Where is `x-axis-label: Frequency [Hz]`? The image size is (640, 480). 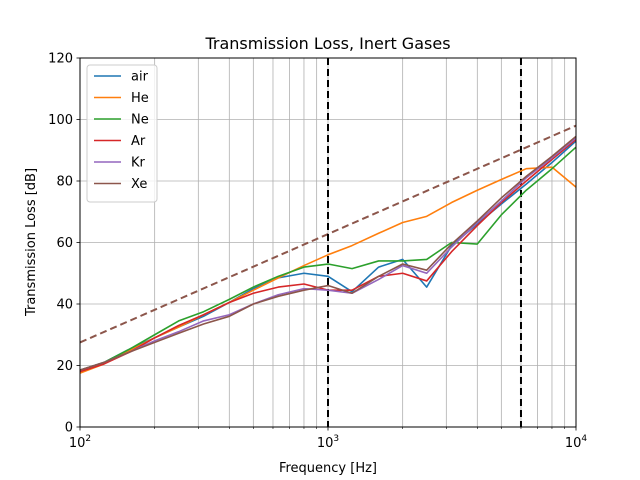
x-axis-label: Frequency [Hz] is located at coordinates (328, 468).